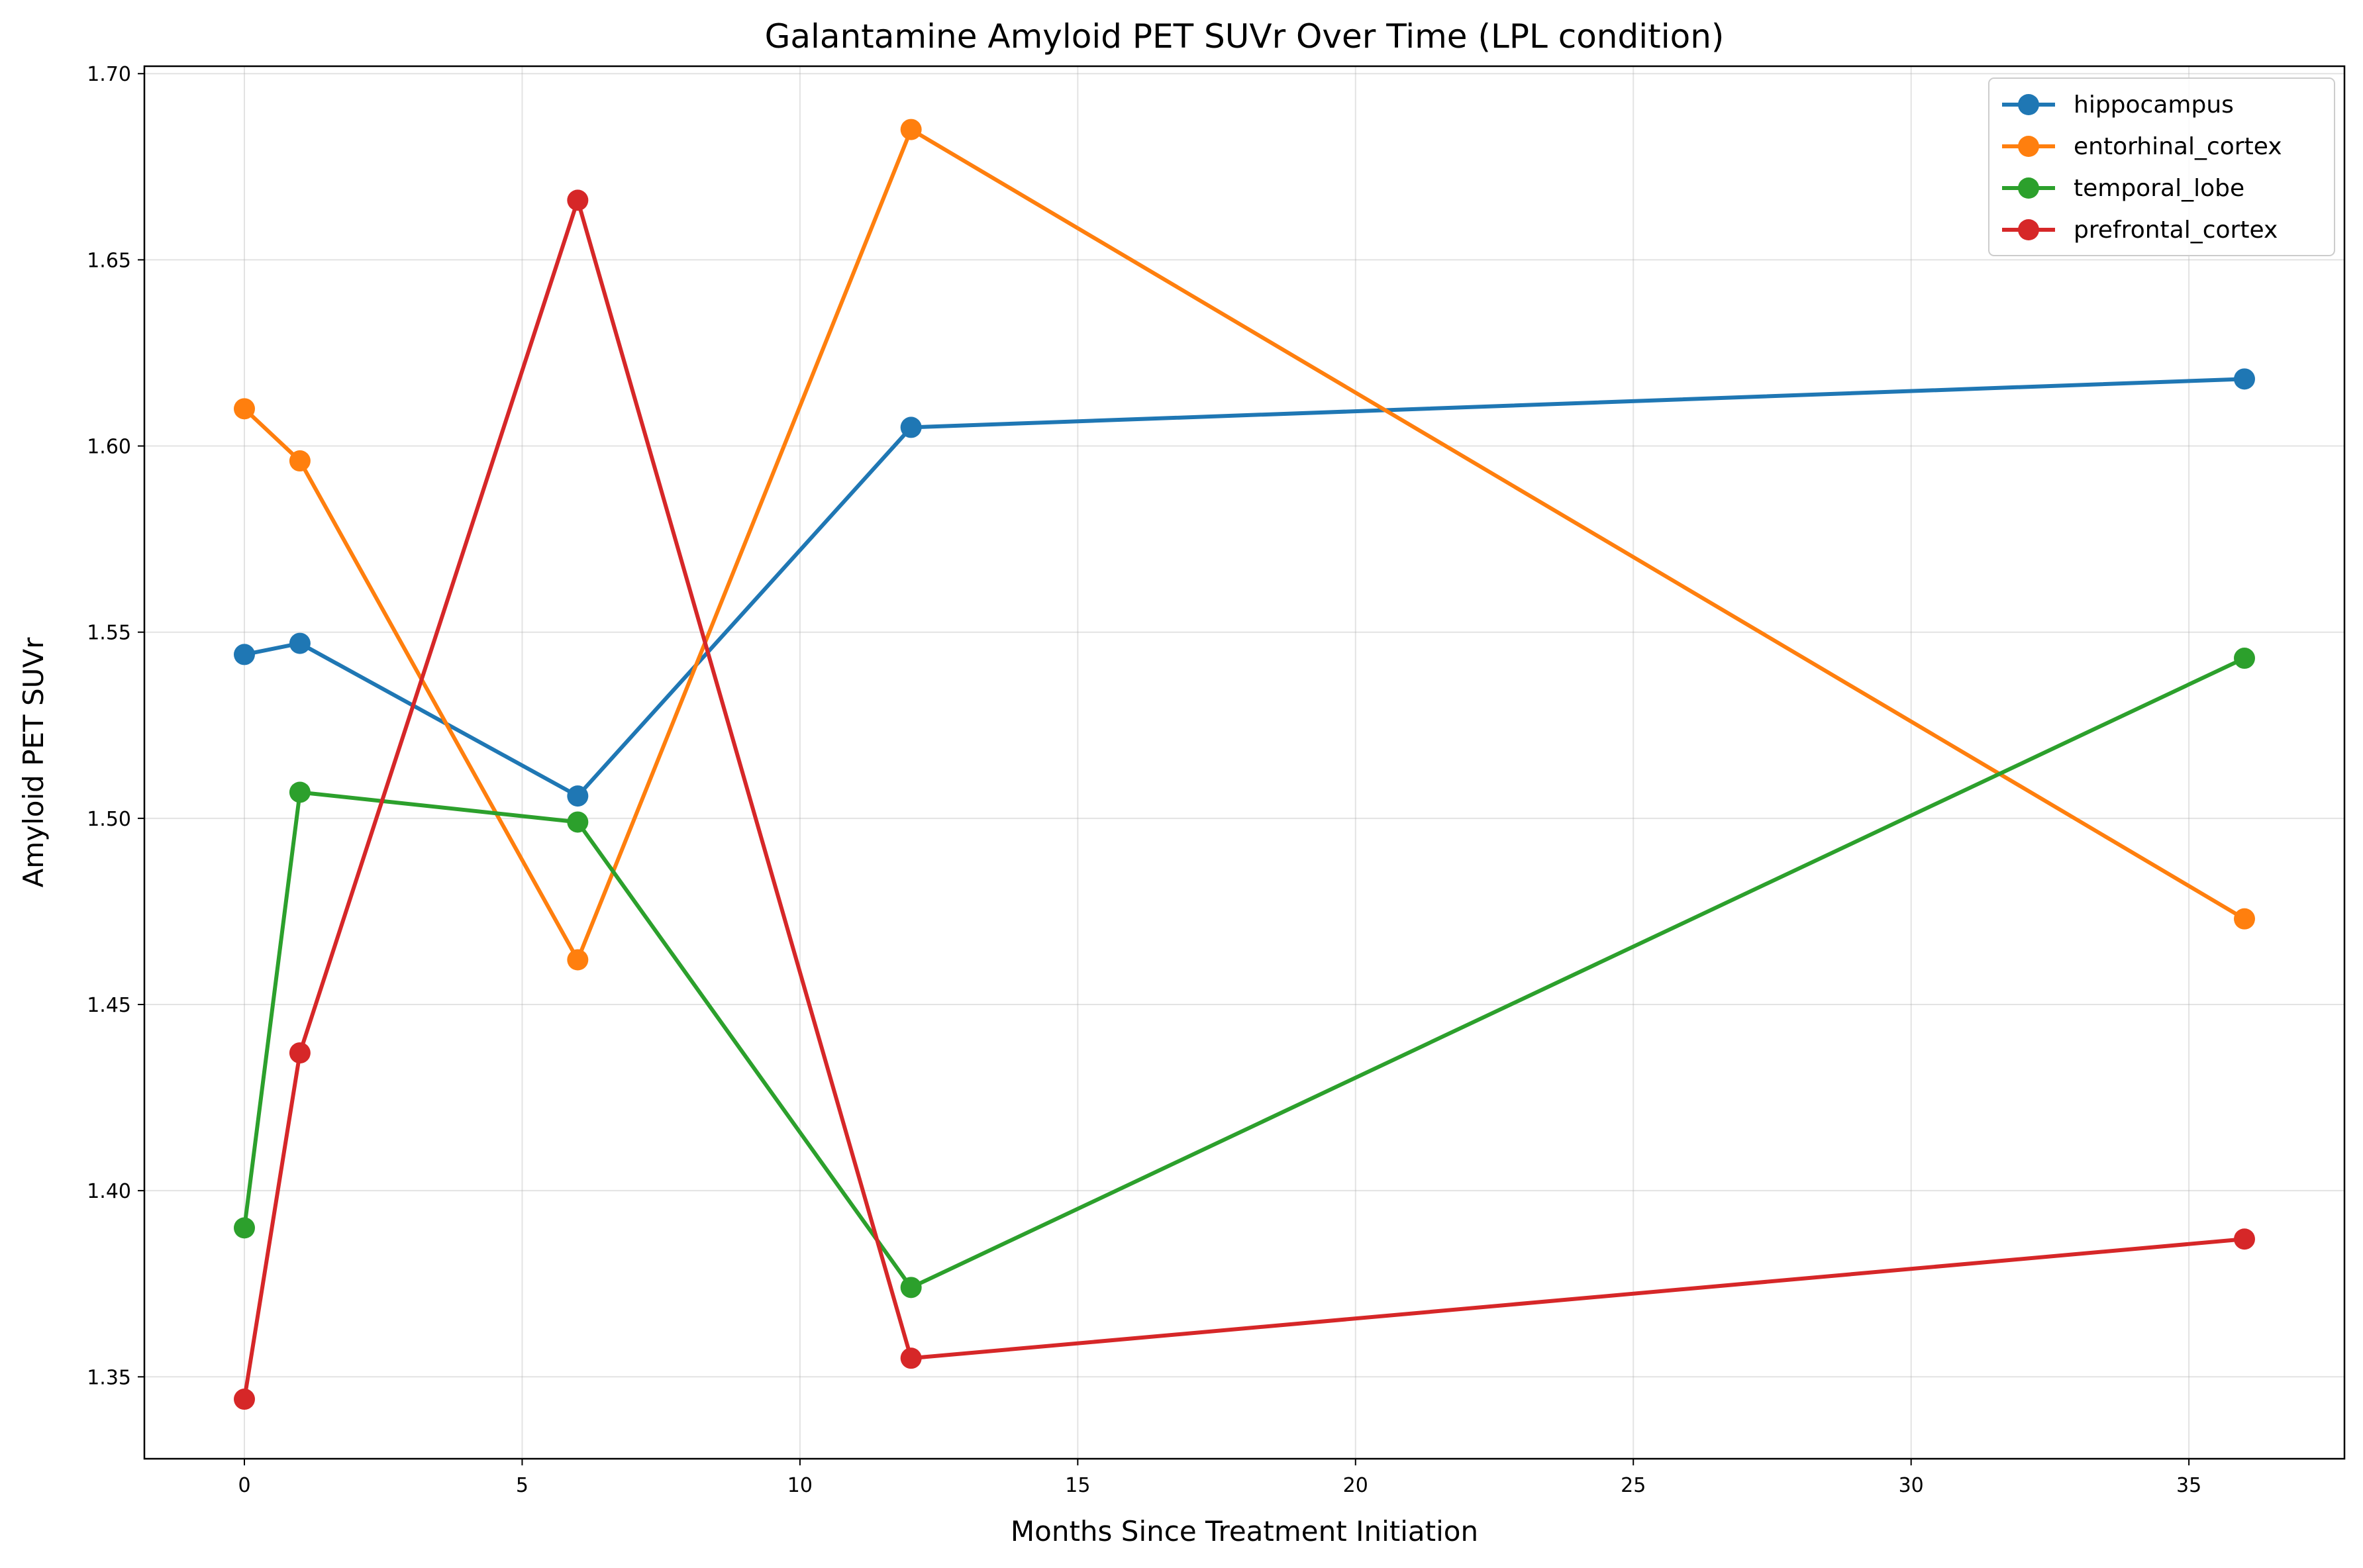 The image size is (2363, 1568). Describe the element at coordinates (33, 762) in the screenshot. I see `y-axis-title: Amyloid PET SUVr` at that location.